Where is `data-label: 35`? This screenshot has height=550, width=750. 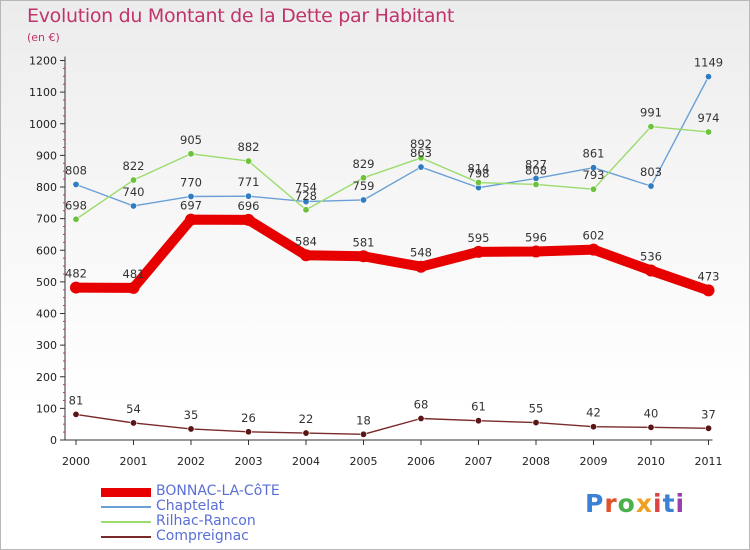
data-label: 35 is located at coordinates (191, 415).